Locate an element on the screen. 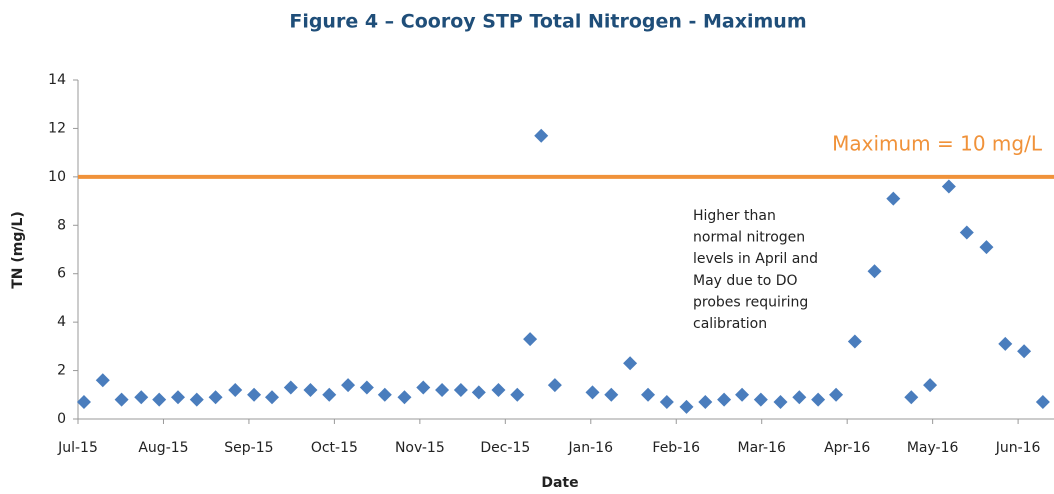 The height and width of the screenshot is (494, 1054). x-tick-label: Dec-15 is located at coordinates (505, 448).